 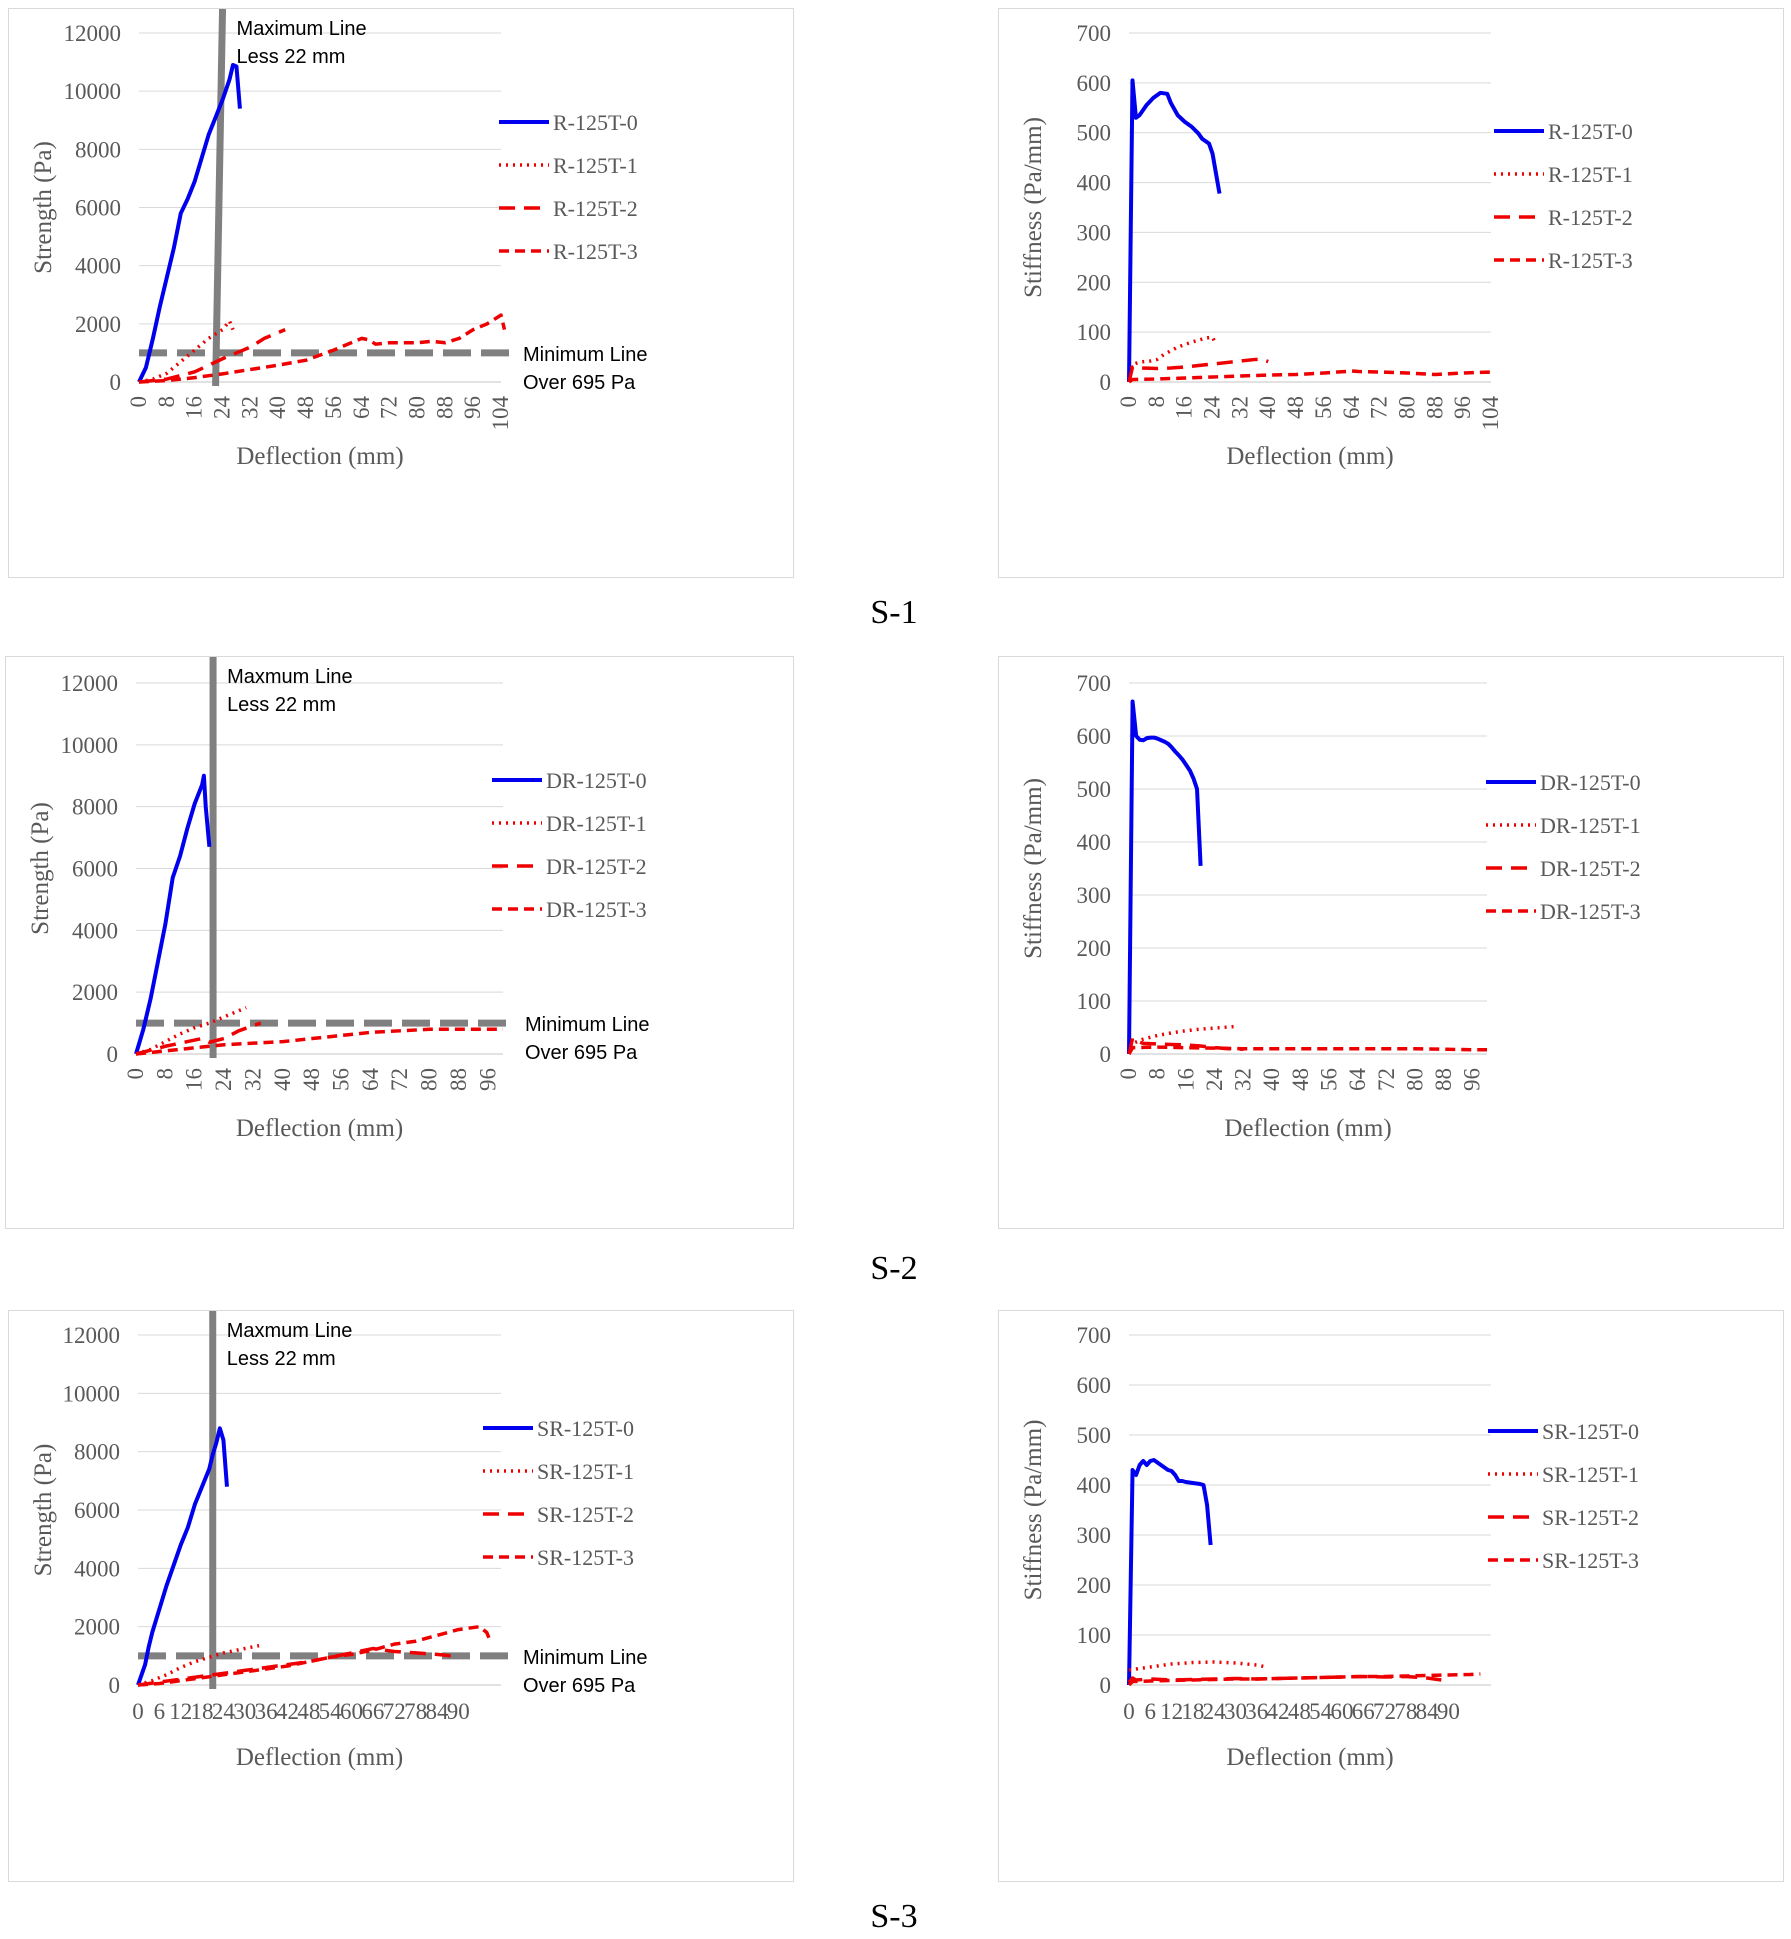 What do you see at coordinates (458, 1711) in the screenshot?
I see `x-tick-label: 90` at bounding box center [458, 1711].